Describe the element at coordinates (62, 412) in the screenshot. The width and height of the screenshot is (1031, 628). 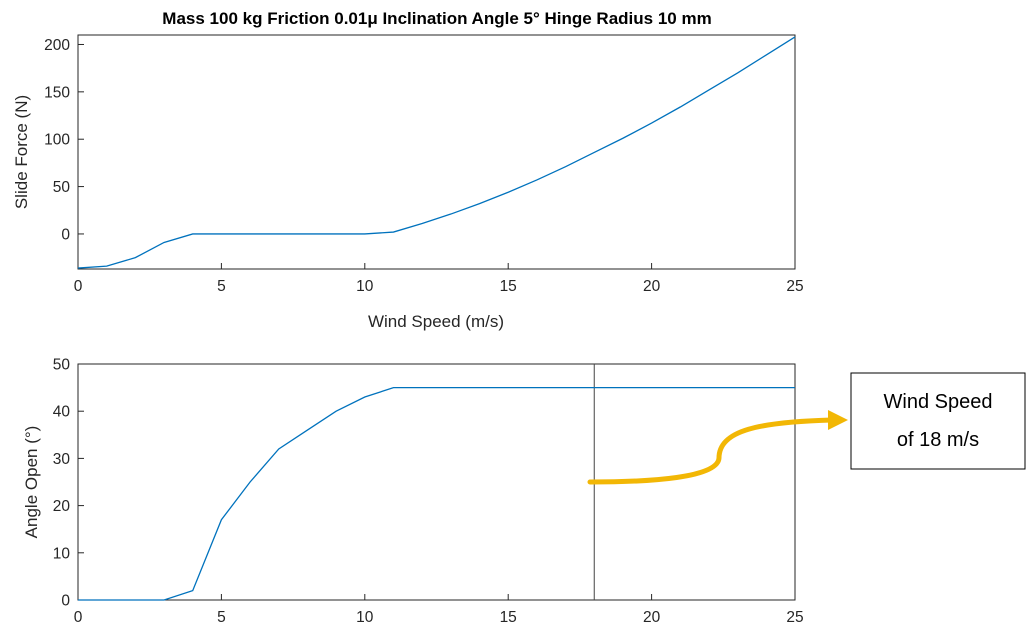
I see `bottom-y-tick-label: 40` at that location.